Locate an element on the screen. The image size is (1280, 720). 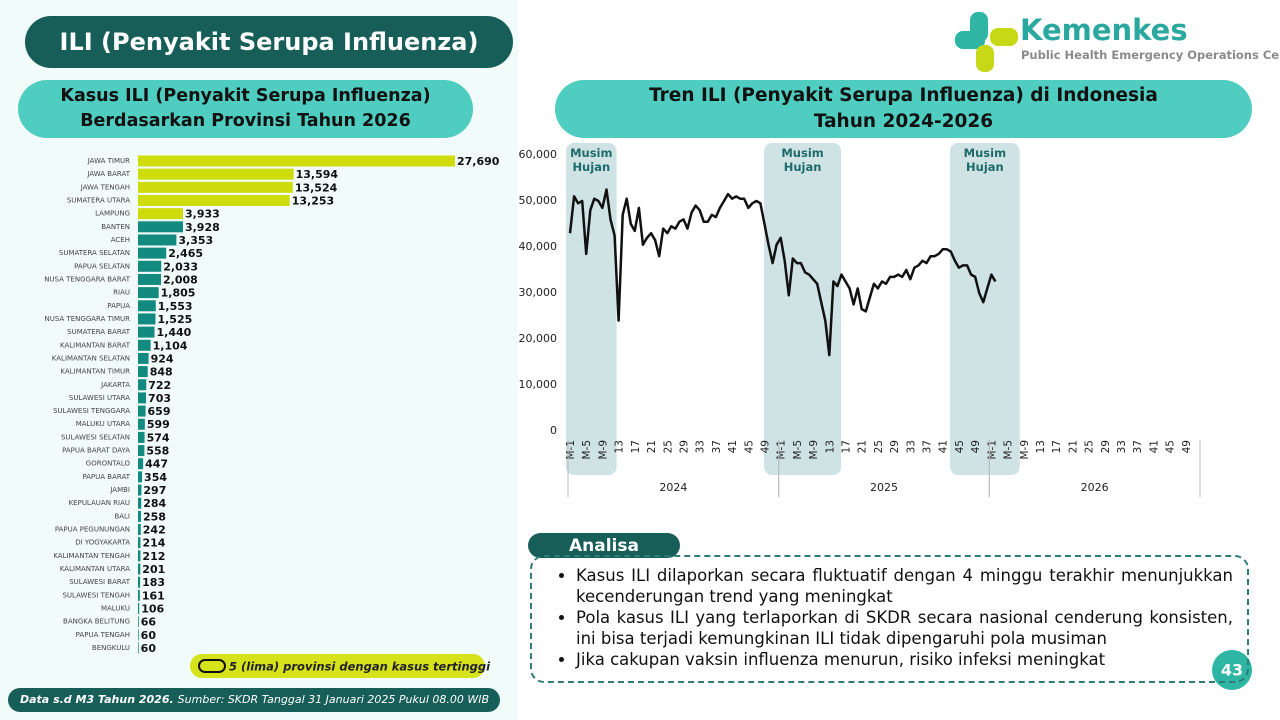
y-tick-label: 40,000 is located at coordinates (538, 246).